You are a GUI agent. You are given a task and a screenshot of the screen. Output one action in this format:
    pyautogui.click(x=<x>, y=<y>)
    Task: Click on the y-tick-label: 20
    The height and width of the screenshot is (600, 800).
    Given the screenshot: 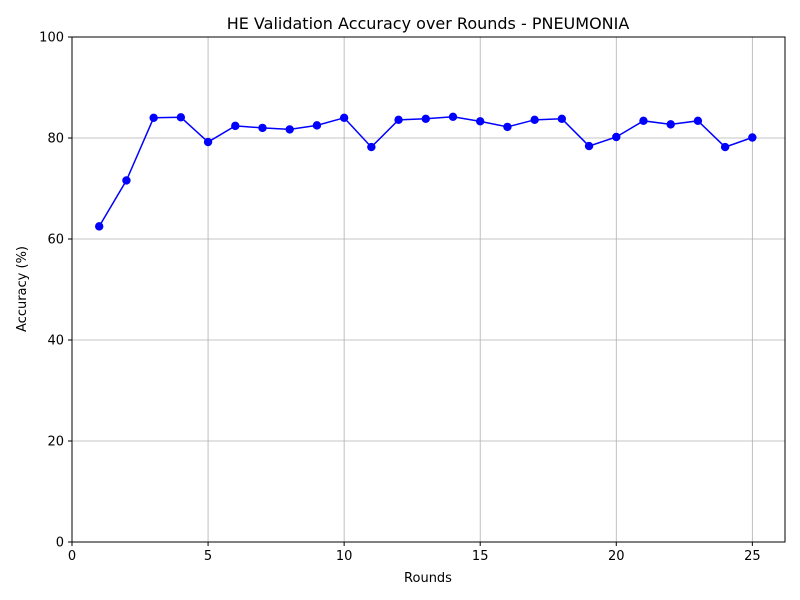 What is the action you would take?
    pyautogui.click(x=55, y=442)
    